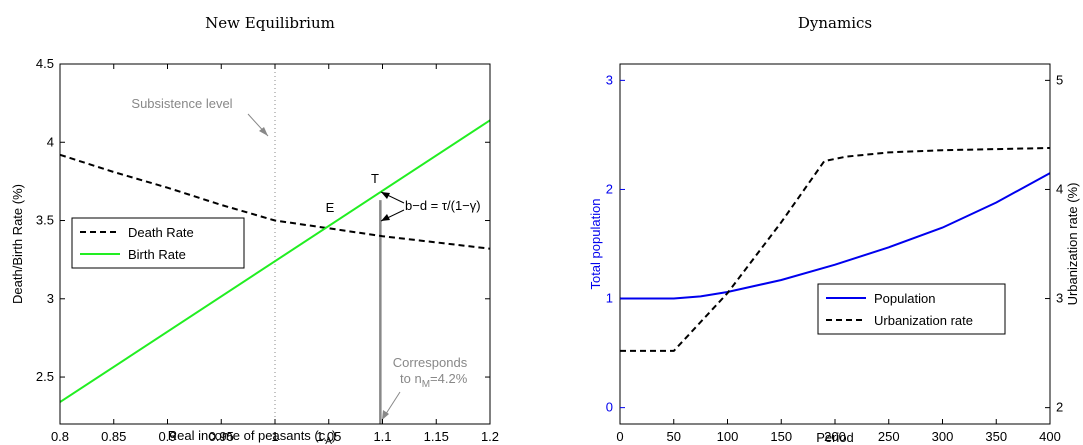 This screenshot has width=1083, height=445. I want to click on left-y-axis-label: Death/Birth Rate (%), so click(17, 244).